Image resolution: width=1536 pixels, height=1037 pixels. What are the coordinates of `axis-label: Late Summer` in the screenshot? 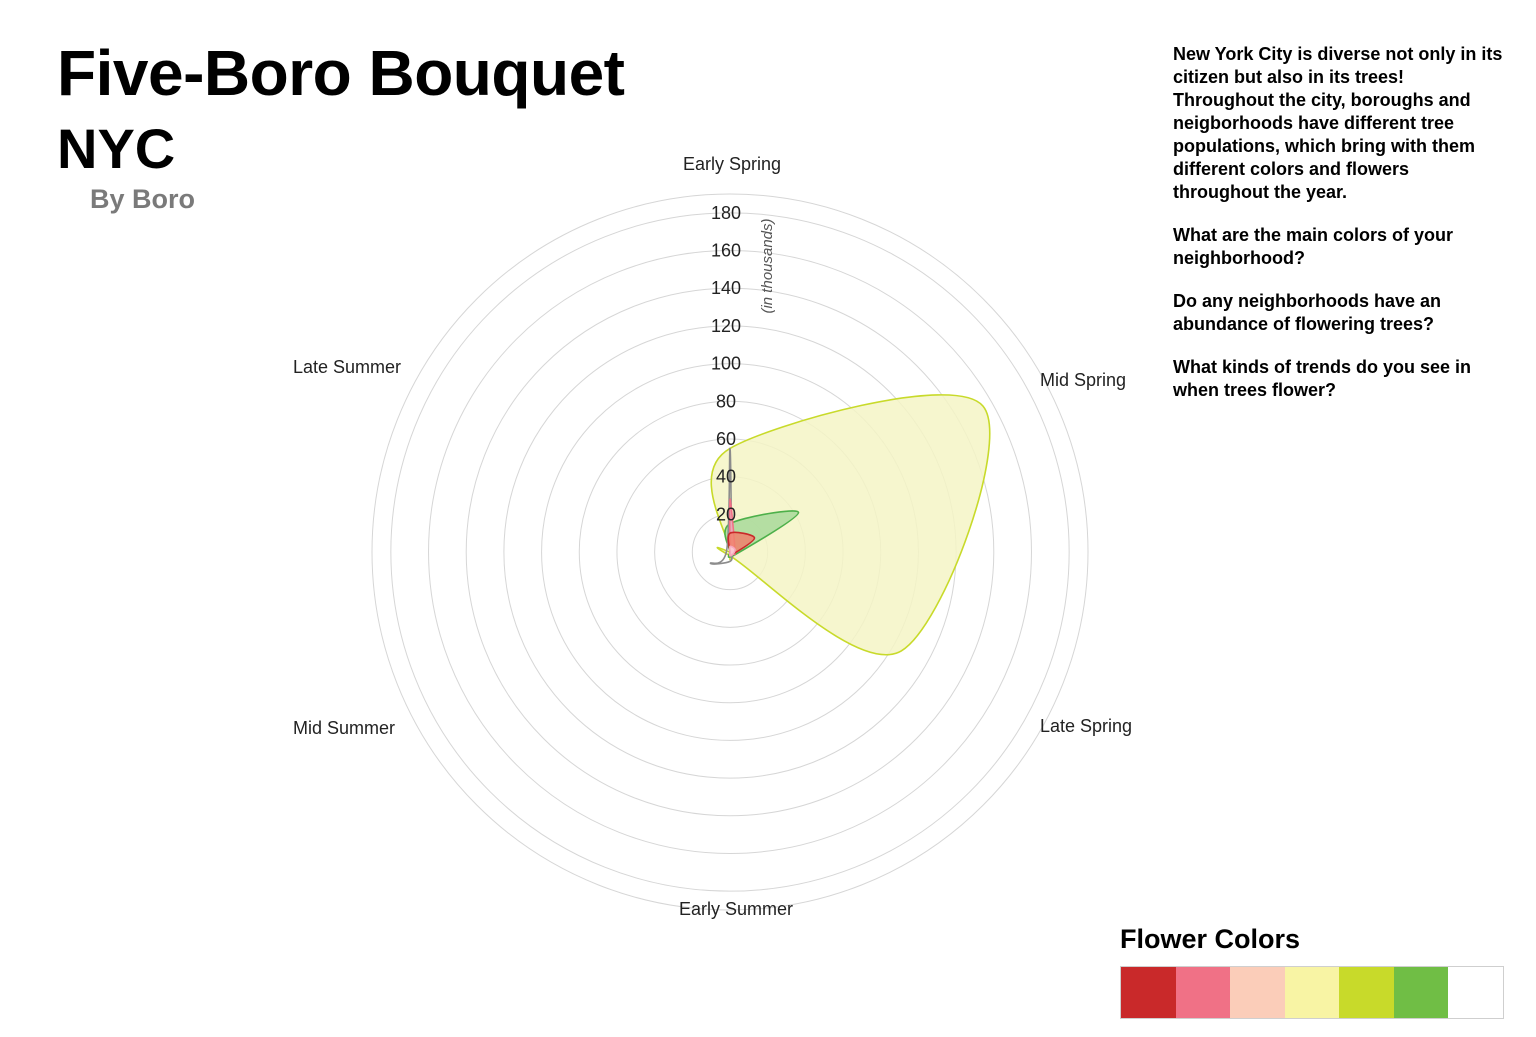 It's located at (347, 367).